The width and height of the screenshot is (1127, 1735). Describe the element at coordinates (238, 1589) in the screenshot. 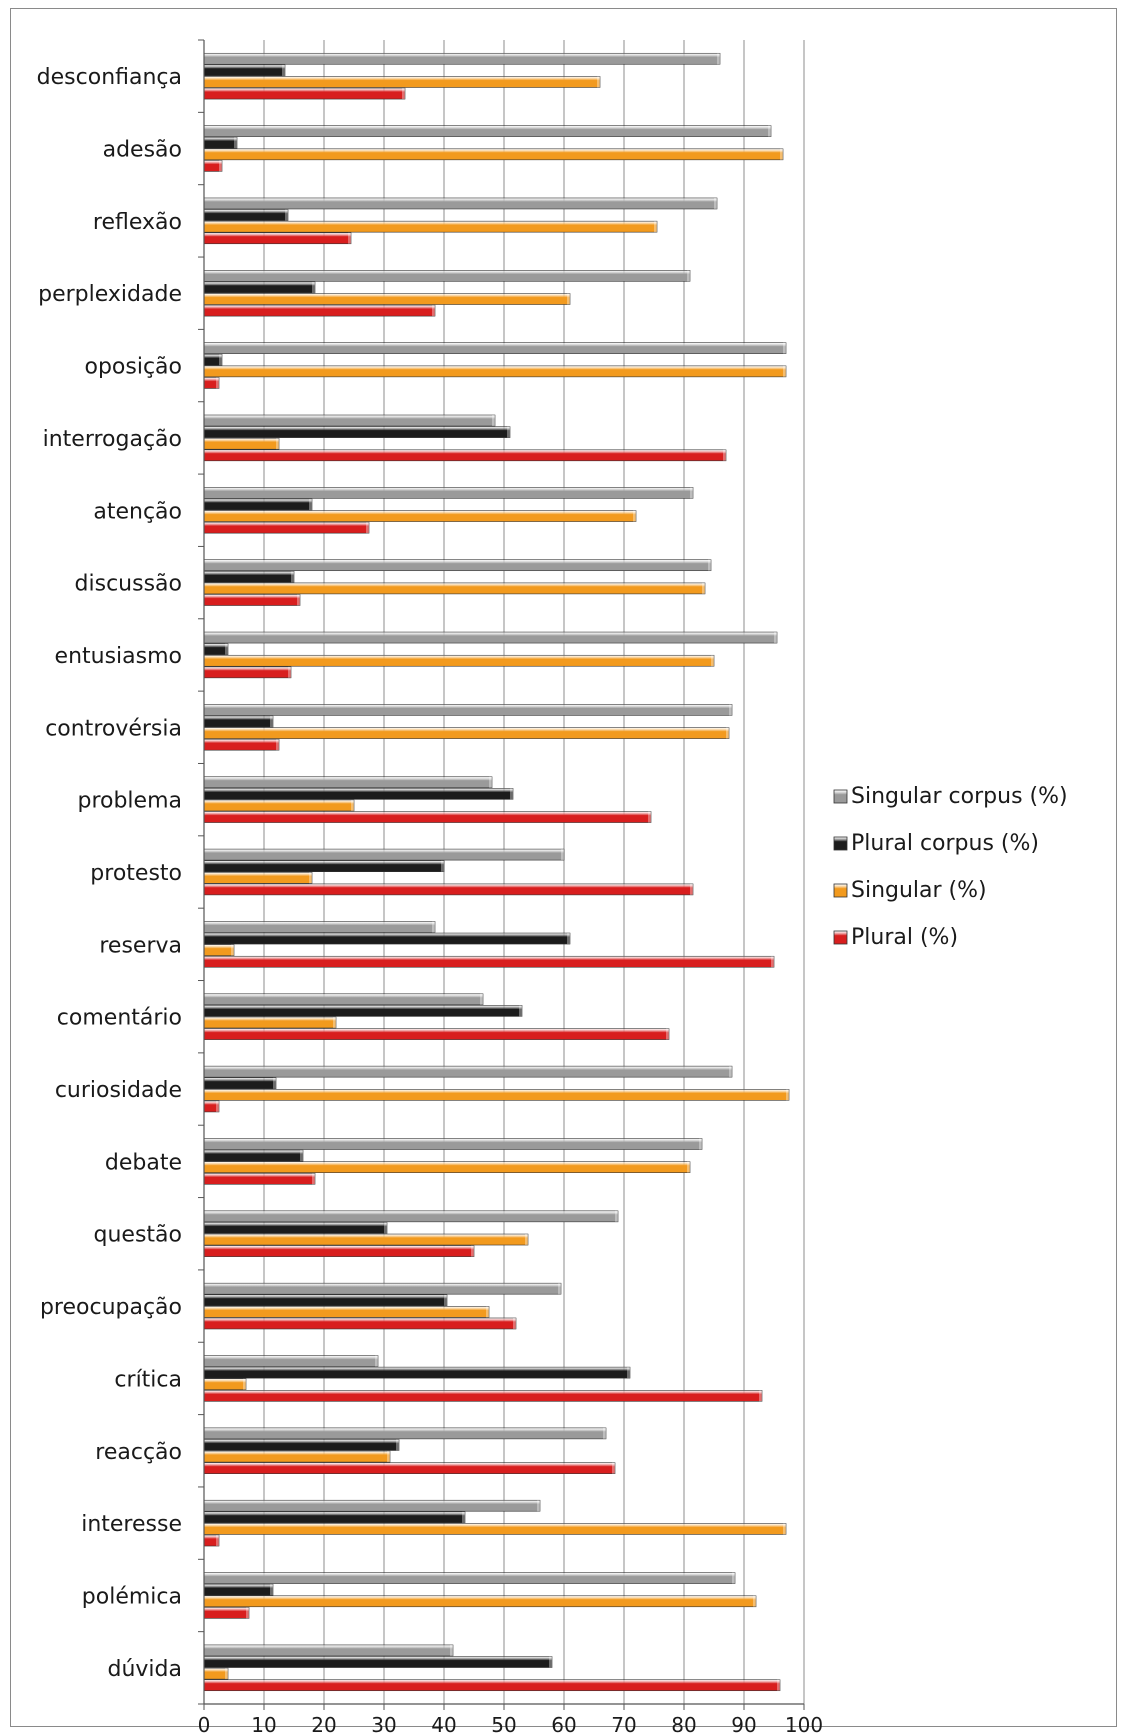

I see `bar-polemica-plural-corpus` at that location.